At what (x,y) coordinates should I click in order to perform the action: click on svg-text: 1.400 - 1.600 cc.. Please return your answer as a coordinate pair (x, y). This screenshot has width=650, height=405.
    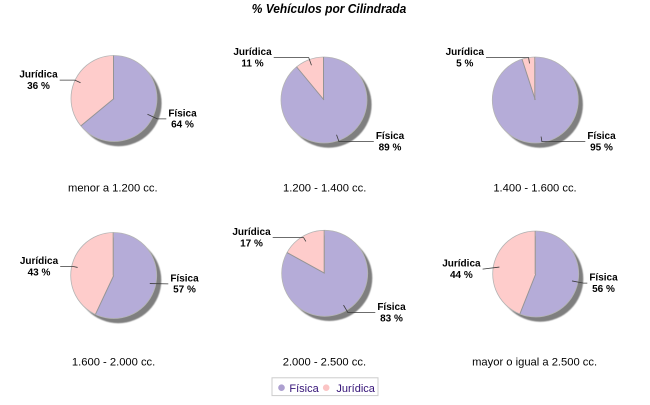
    Looking at the image, I should click on (534, 188).